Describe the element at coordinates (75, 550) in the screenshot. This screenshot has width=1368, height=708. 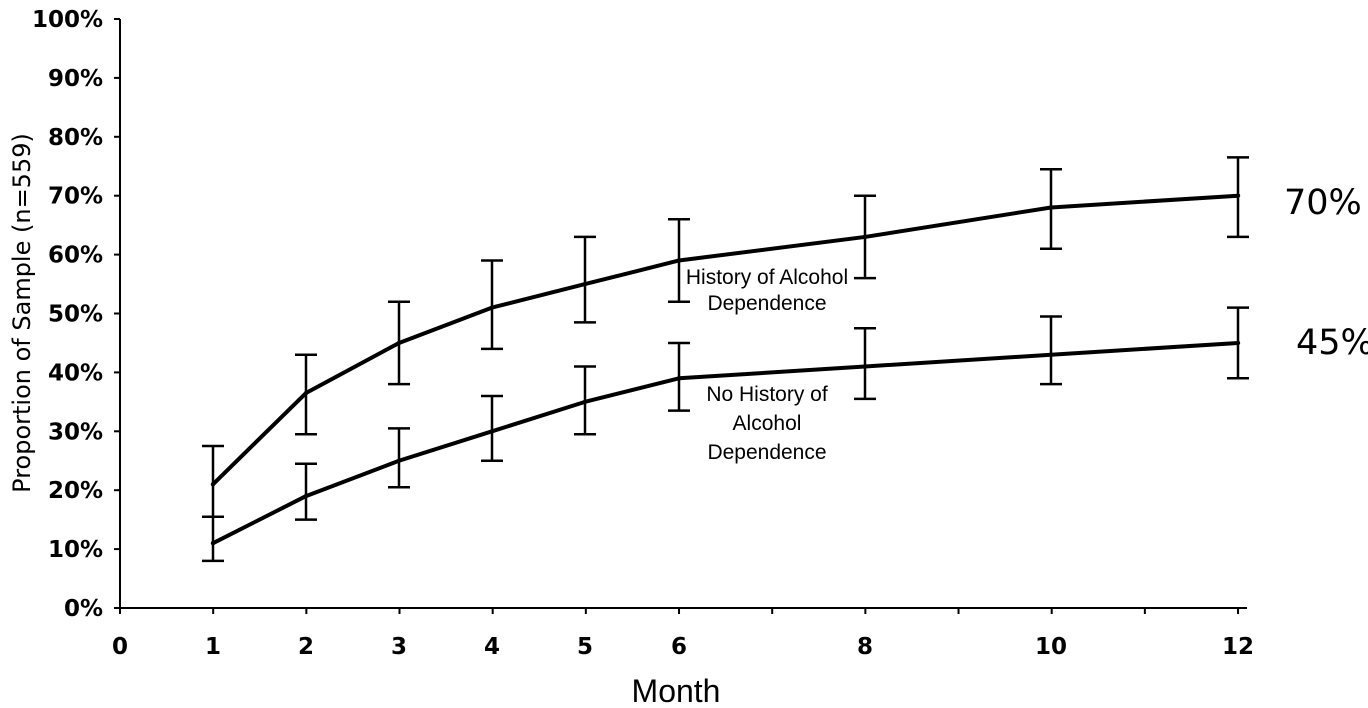
I see `y-tick-label: 10%` at that location.